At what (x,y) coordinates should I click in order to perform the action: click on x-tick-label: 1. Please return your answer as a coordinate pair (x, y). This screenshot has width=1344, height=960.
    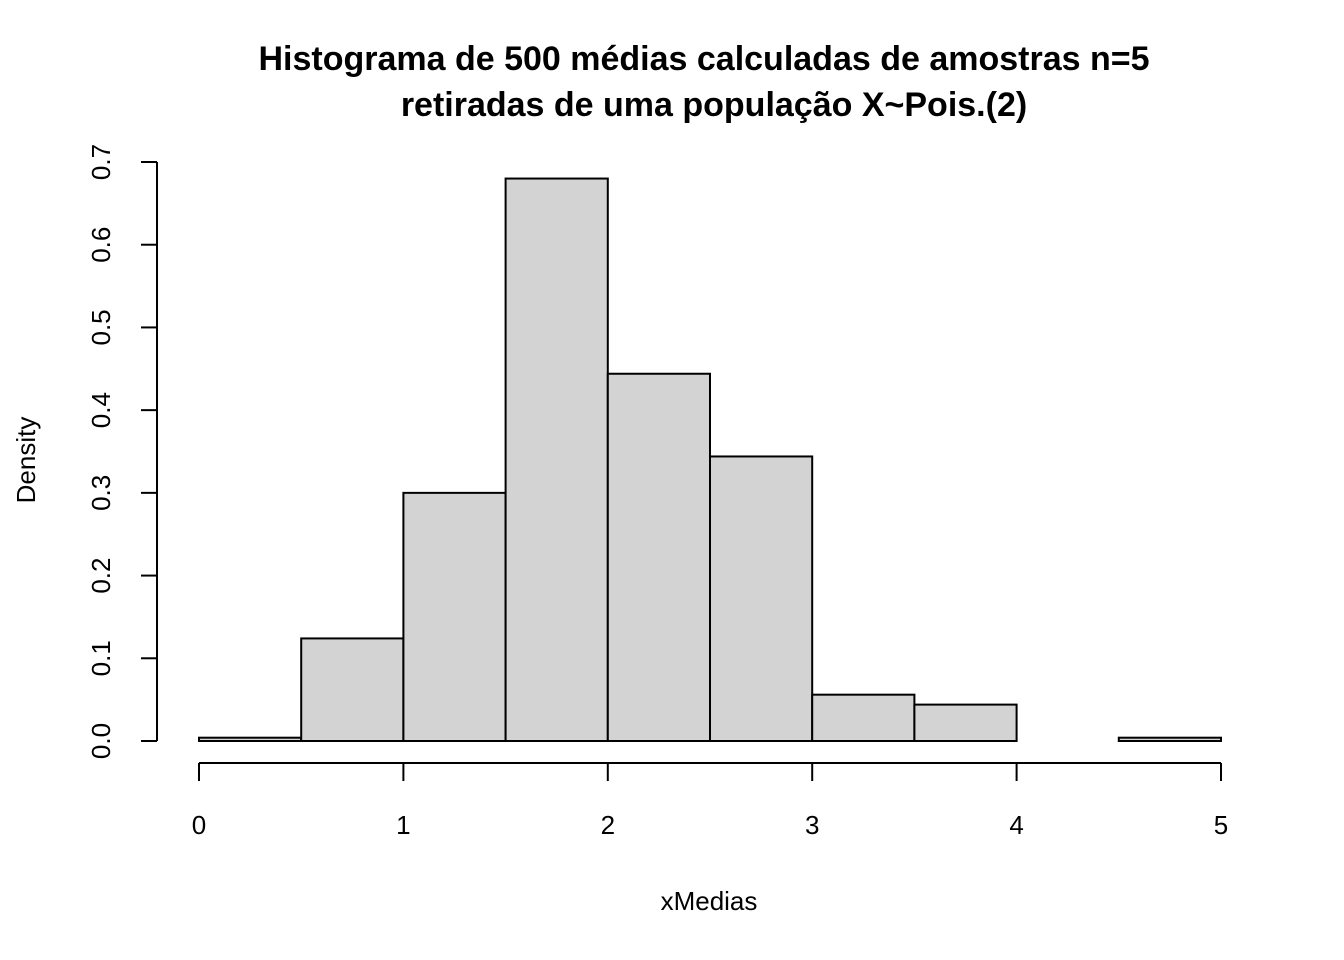
    Looking at the image, I should click on (403, 825).